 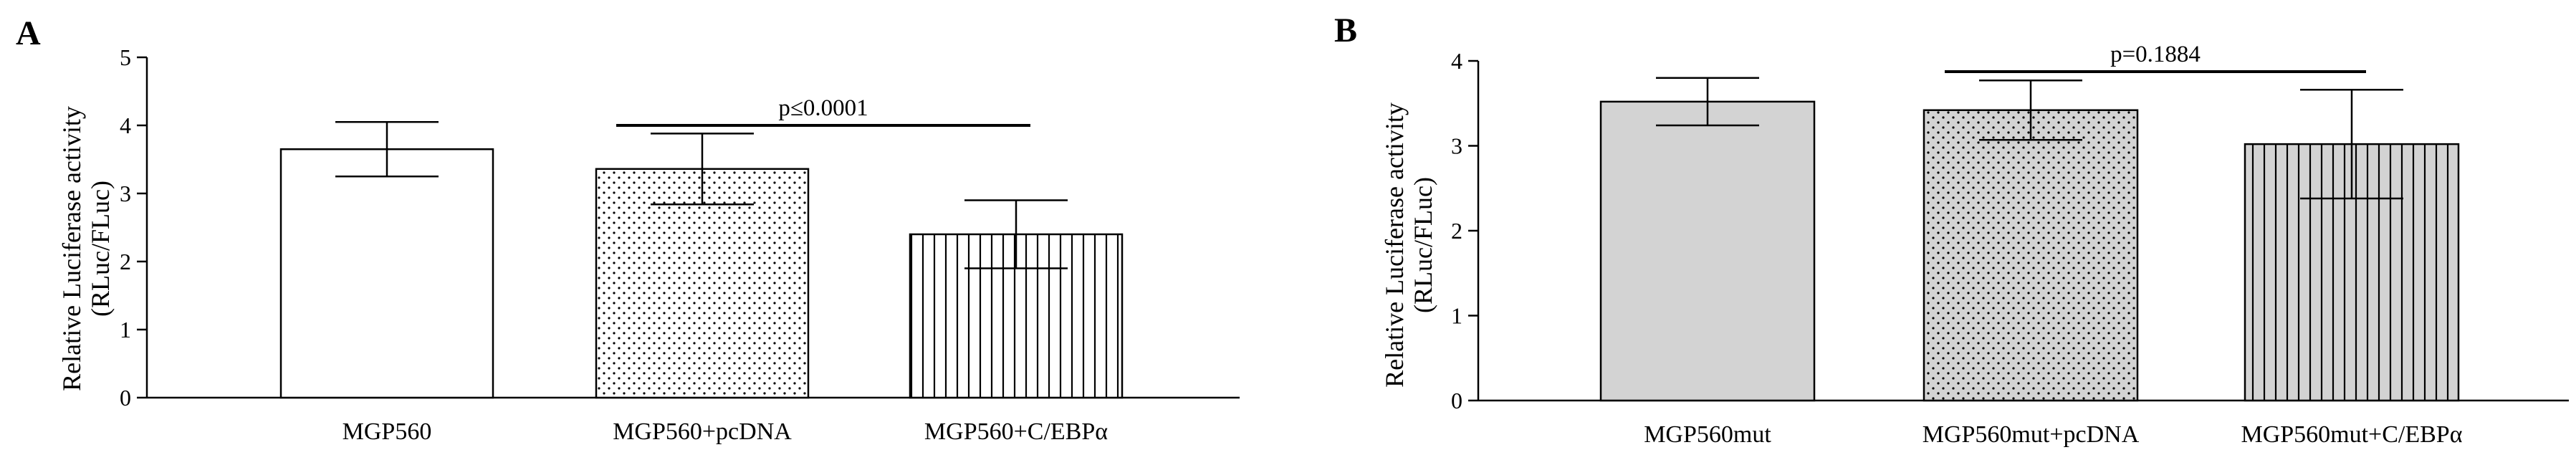 What do you see at coordinates (71, 249) in the screenshot?
I see `panel-a-ylabel-line1: Relative Luciferase activity` at bounding box center [71, 249].